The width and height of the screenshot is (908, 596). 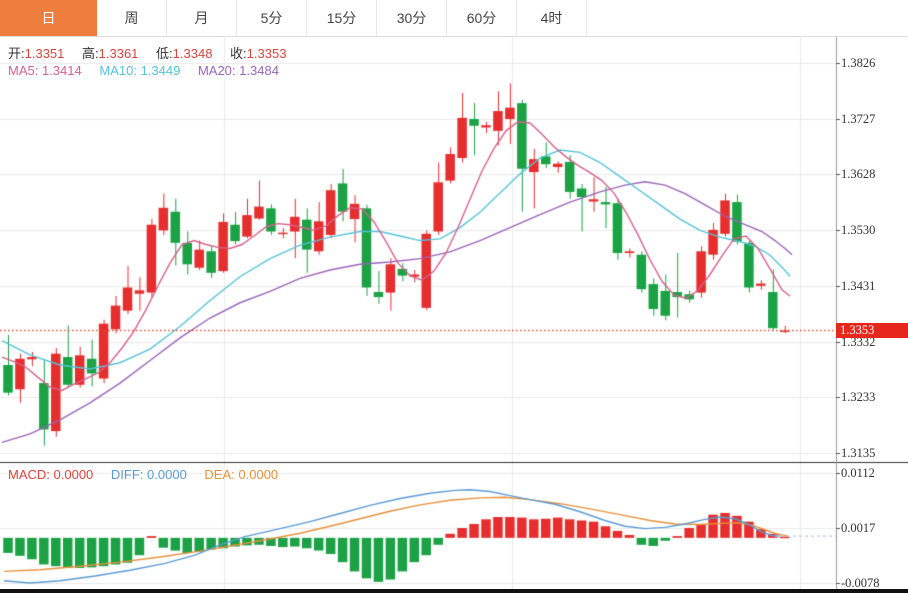 What do you see at coordinates (858, 341) in the screenshot?
I see `price-axis-label: 1.3332` at bounding box center [858, 341].